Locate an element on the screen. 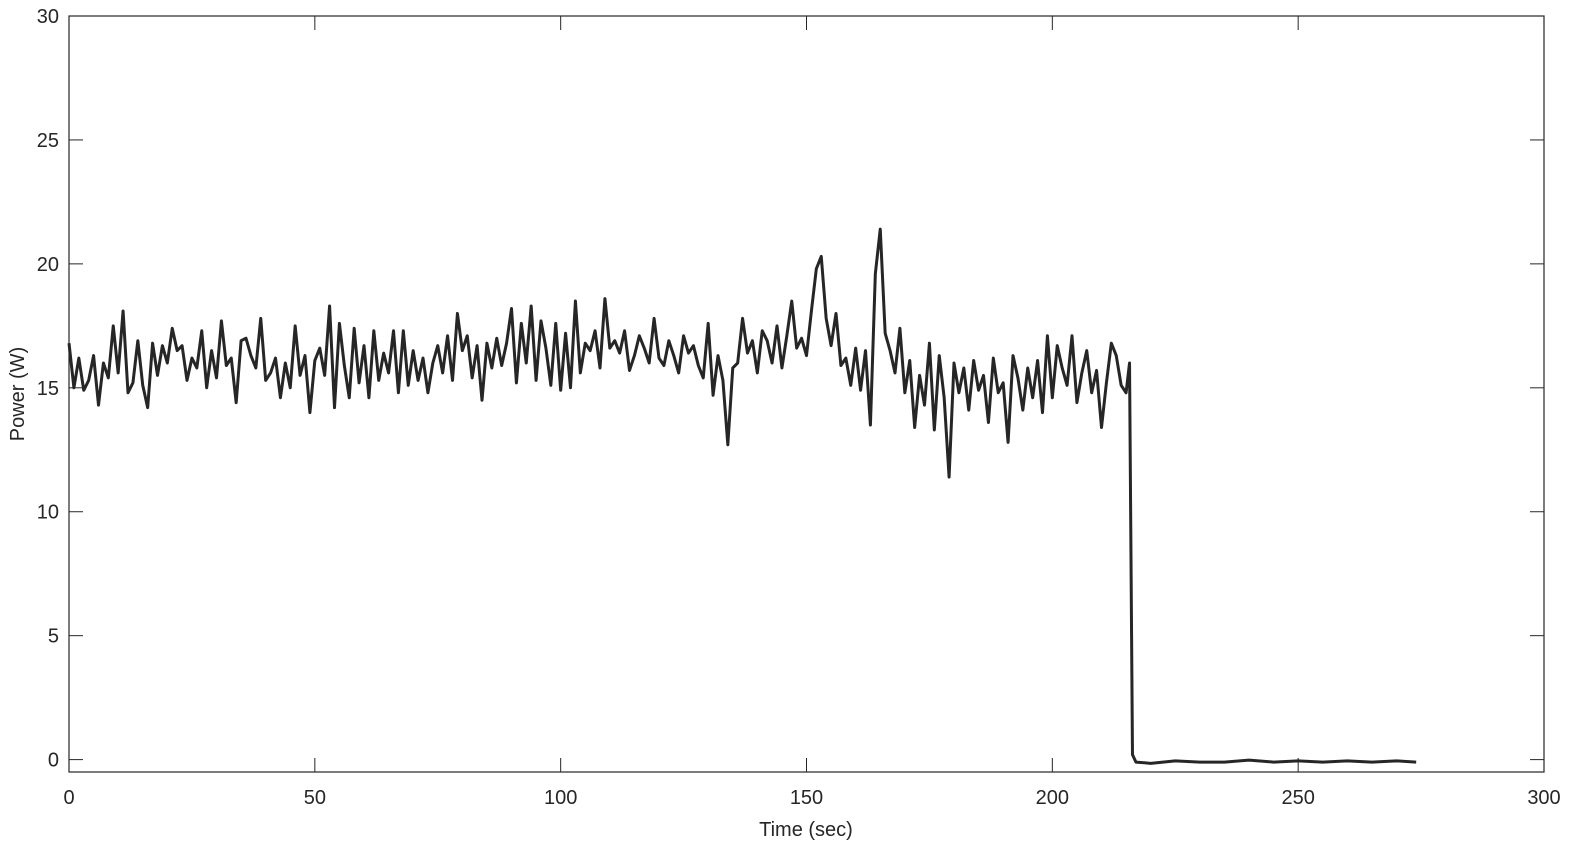 Image resolution: width=1581 pixels, height=860 pixels. y-tick-label: 25 is located at coordinates (48, 141).